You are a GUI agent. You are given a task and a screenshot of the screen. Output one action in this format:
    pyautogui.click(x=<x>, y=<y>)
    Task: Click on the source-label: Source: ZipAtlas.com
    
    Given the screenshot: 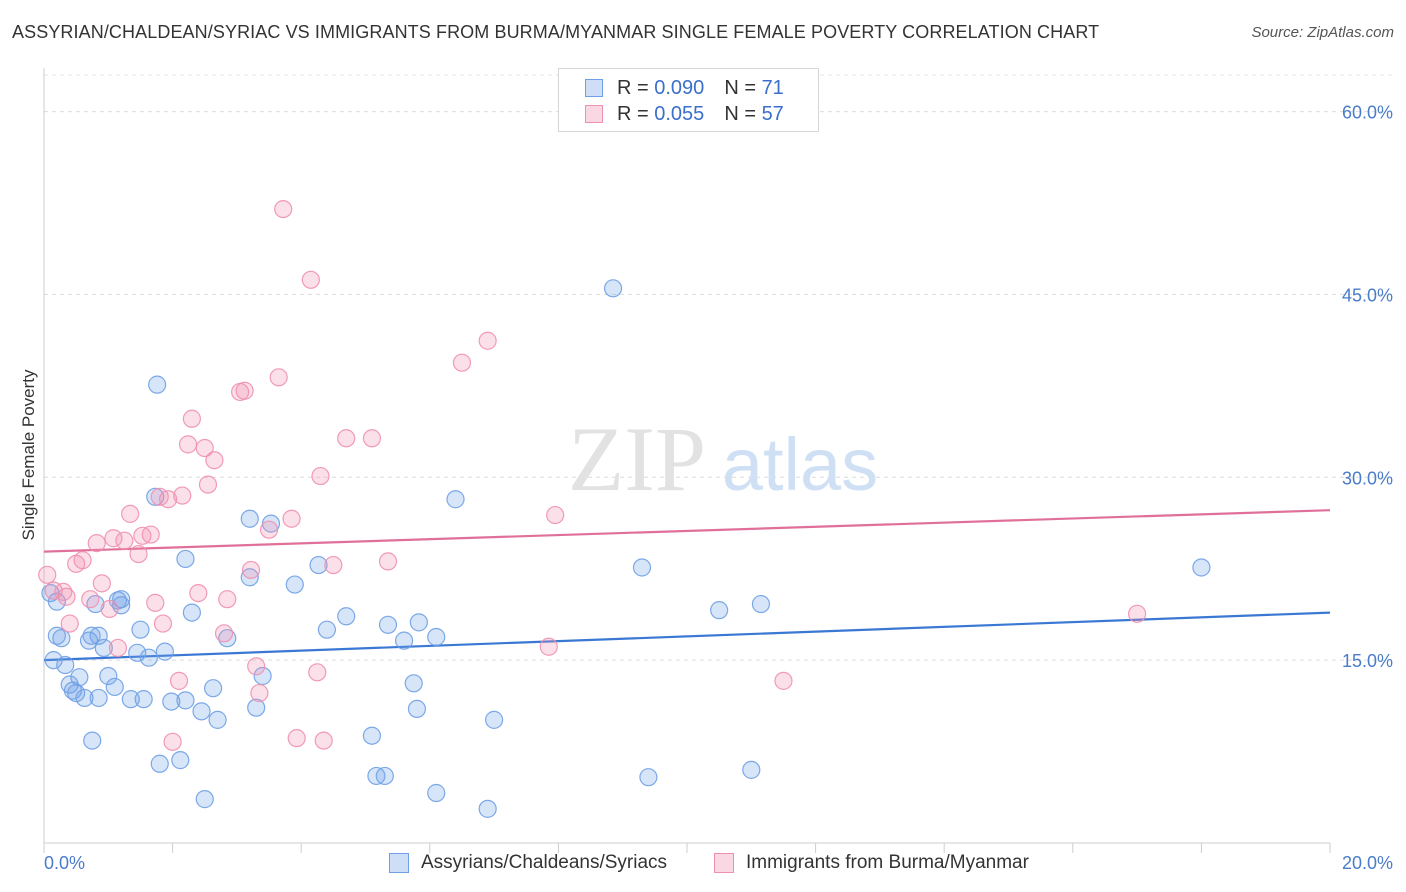 What is the action you would take?
    pyautogui.click(x=1322, y=32)
    